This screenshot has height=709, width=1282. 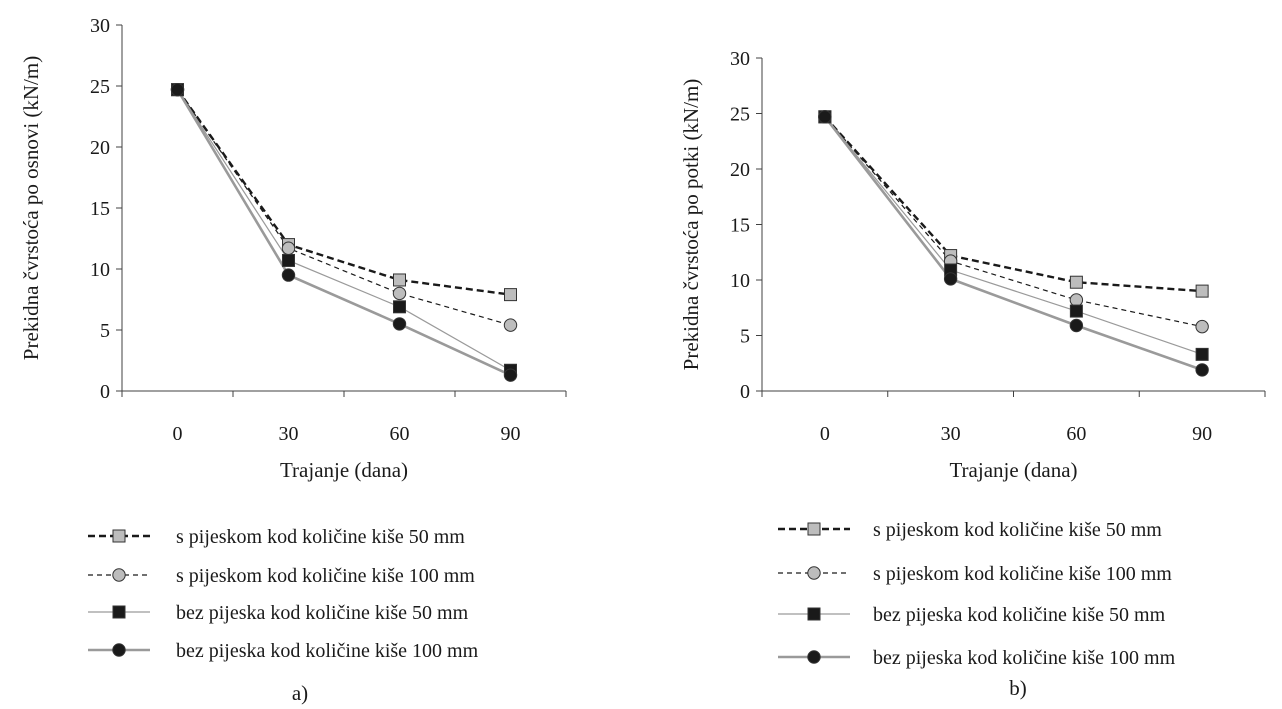 I want to click on panel-label: b), so click(x=1018, y=688).